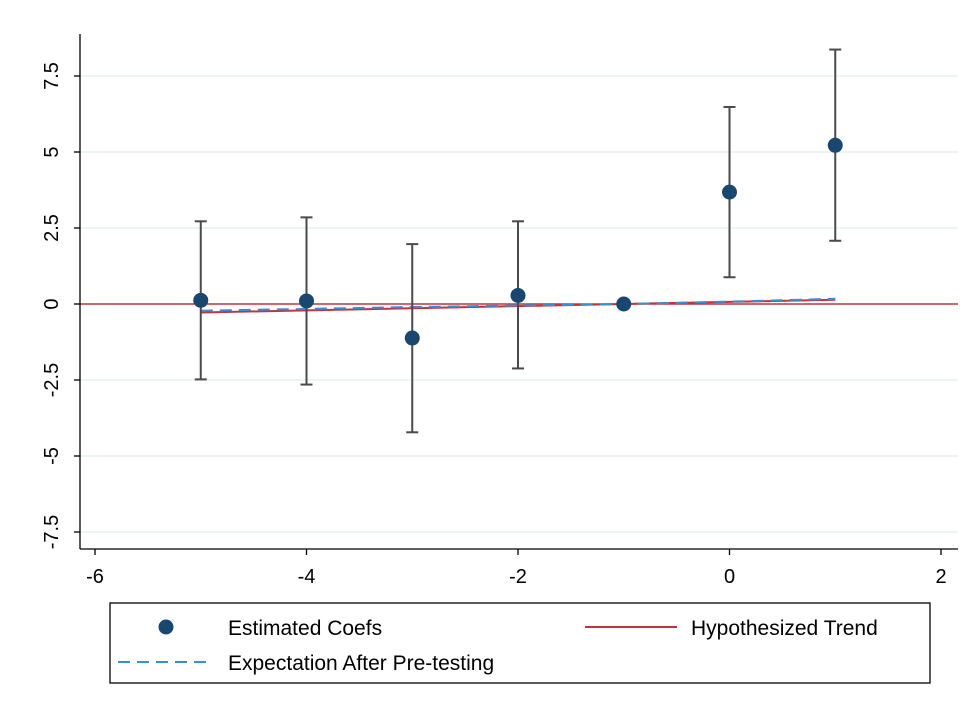  I want to click on legend-label-hypothesized-trend: Hypothesized Trend, so click(784, 628).